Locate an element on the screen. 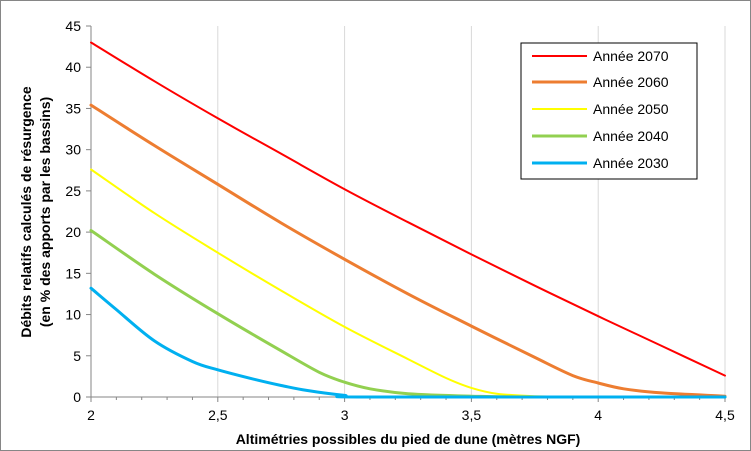 Image resolution: width=751 pixels, height=451 pixels. x-tick-label-3,5: 3,5 is located at coordinates (472, 415).